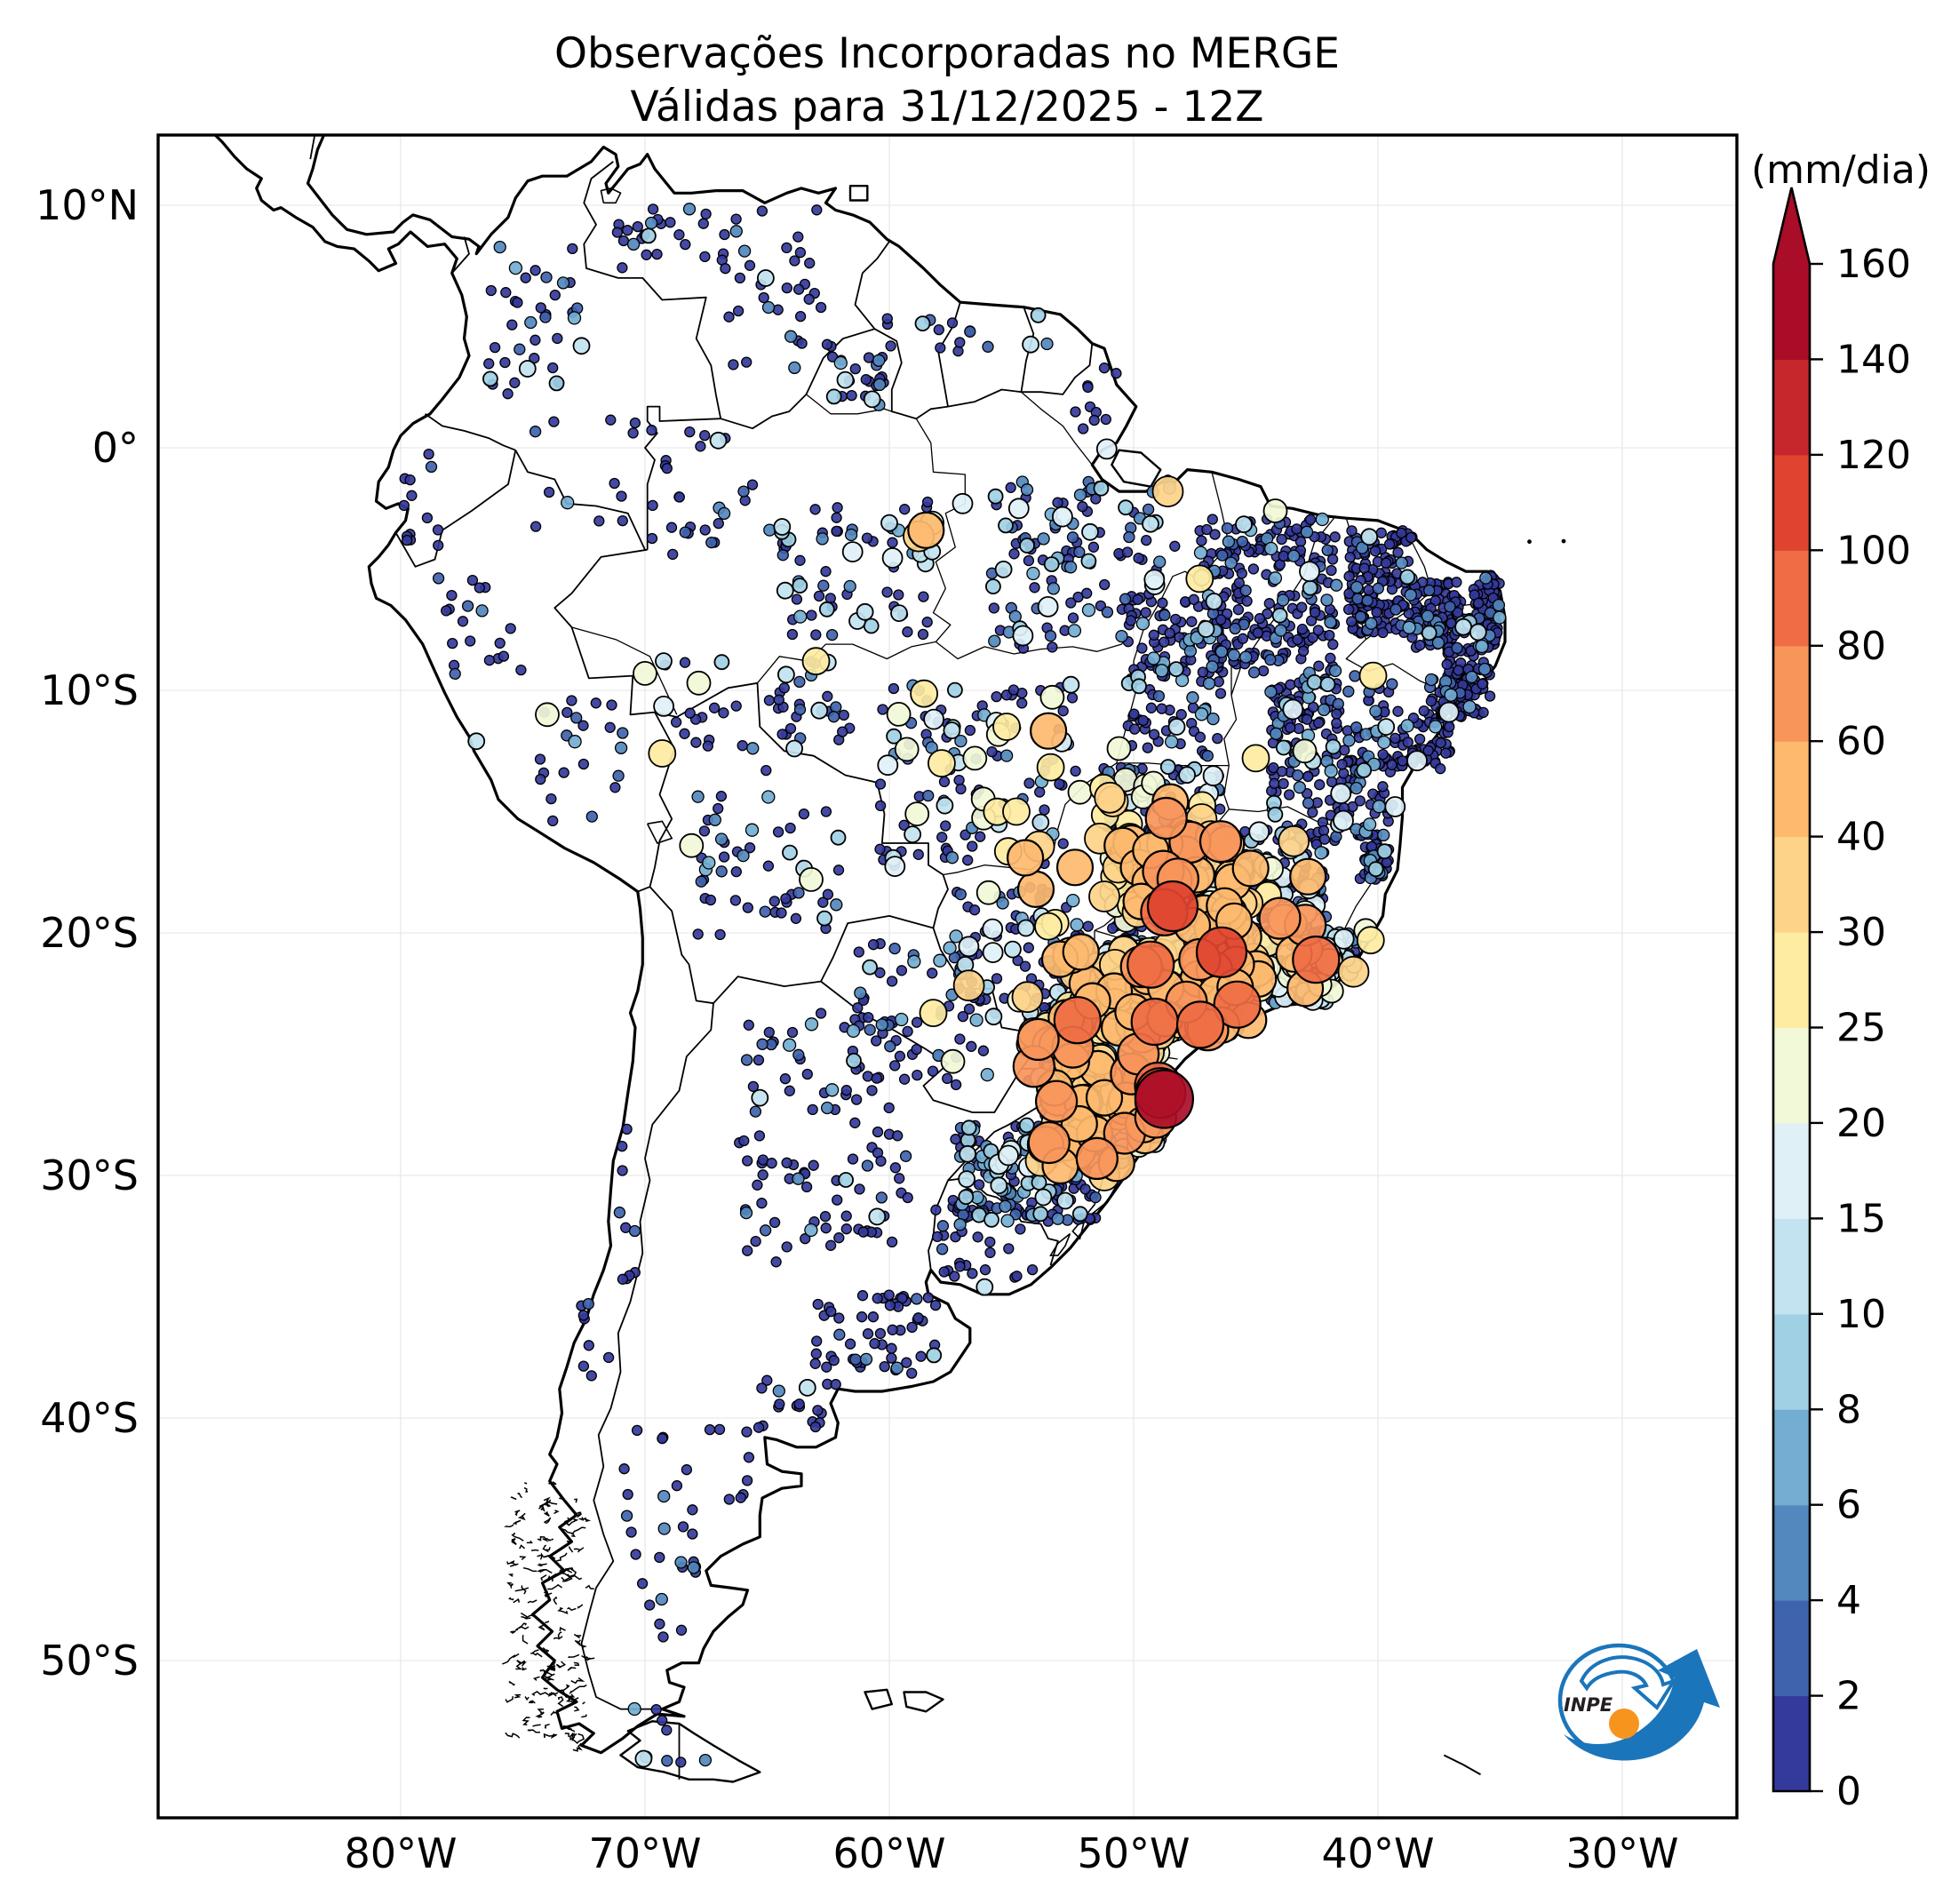 The height and width of the screenshot is (1904, 1943). Describe the element at coordinates (877, 949) in the screenshot. I see `country-border` at that location.